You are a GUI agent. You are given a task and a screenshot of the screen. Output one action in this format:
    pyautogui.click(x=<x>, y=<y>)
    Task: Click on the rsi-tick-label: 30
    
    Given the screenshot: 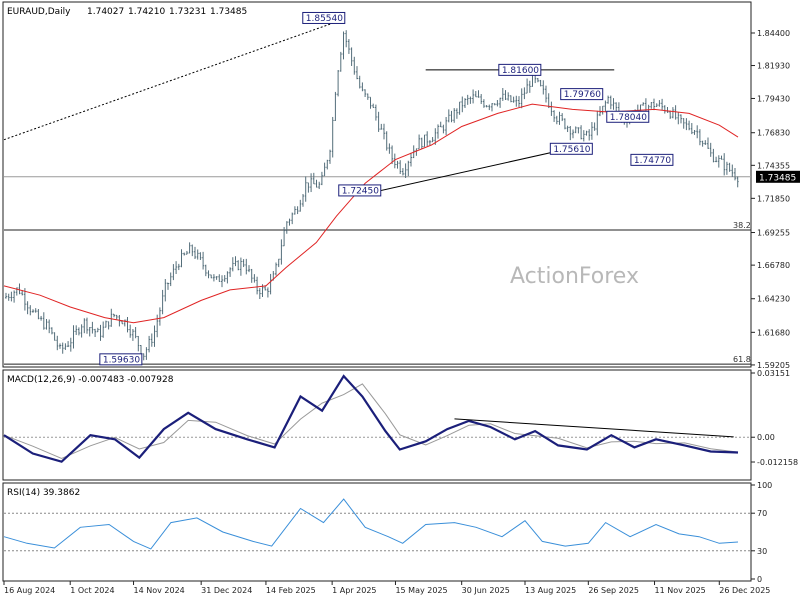 What is the action you would take?
    pyautogui.click(x=762, y=551)
    